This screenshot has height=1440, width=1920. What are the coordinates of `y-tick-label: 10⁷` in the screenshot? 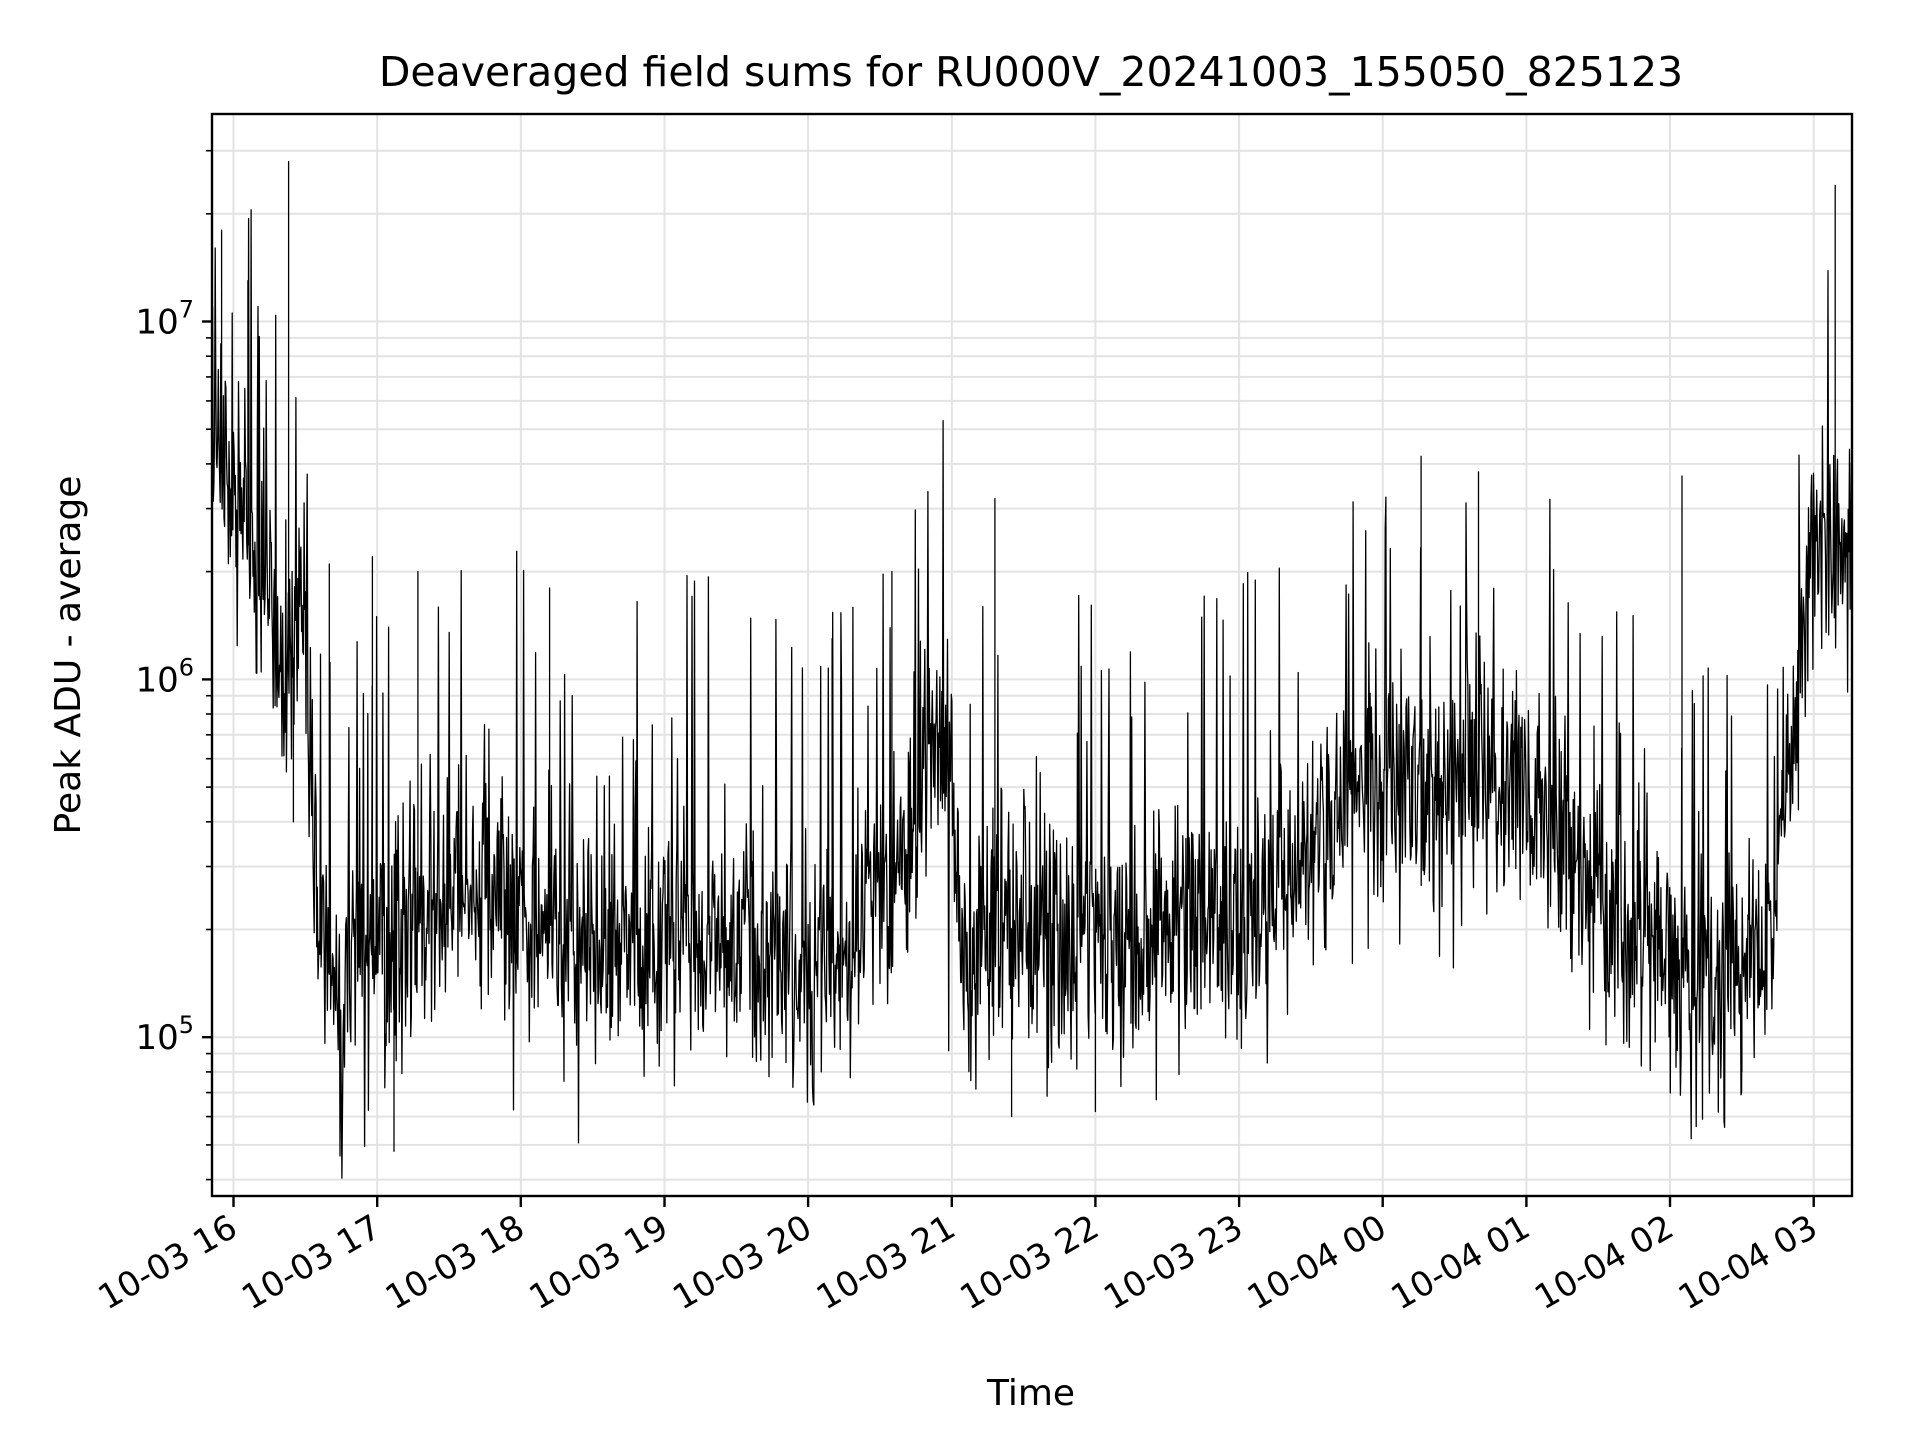 It's located at (164, 319).